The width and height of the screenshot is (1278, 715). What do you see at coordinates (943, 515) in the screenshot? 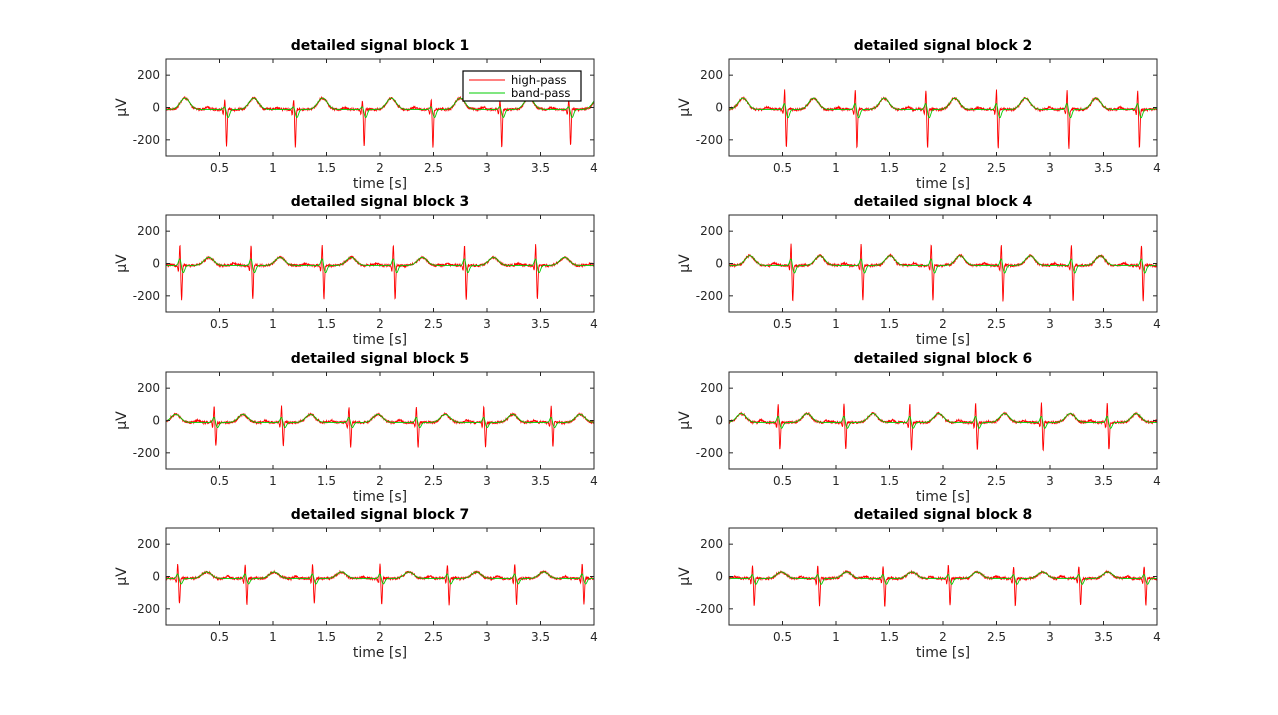
I see `chart-title: detailed signal block 8` at bounding box center [943, 515].